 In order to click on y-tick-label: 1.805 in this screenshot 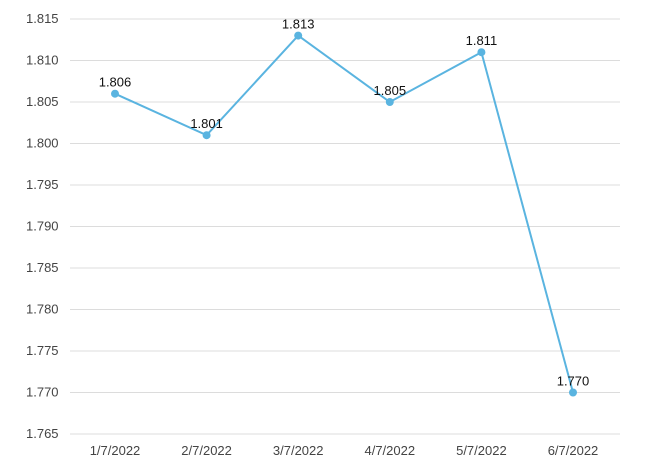, I will do `click(42, 101)`.